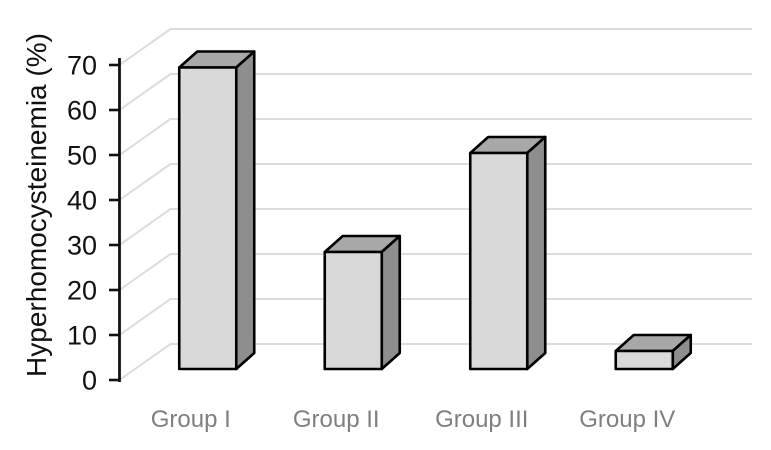 The height and width of the screenshot is (450, 771). I want to click on category-label: Group II, so click(336, 419).